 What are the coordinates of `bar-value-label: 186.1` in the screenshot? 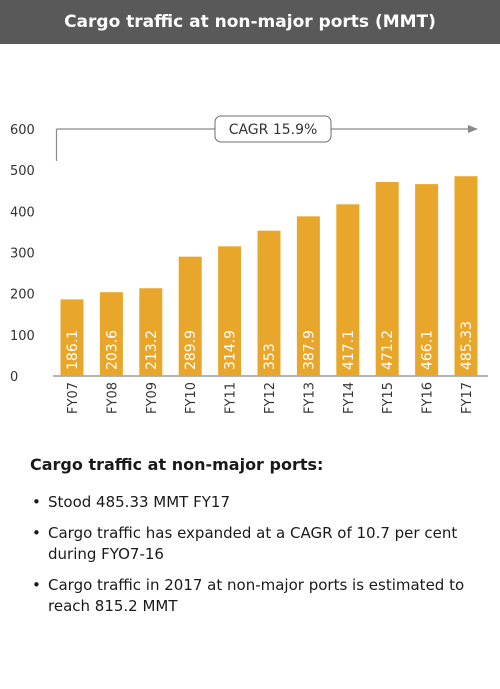 It's located at (73, 350).